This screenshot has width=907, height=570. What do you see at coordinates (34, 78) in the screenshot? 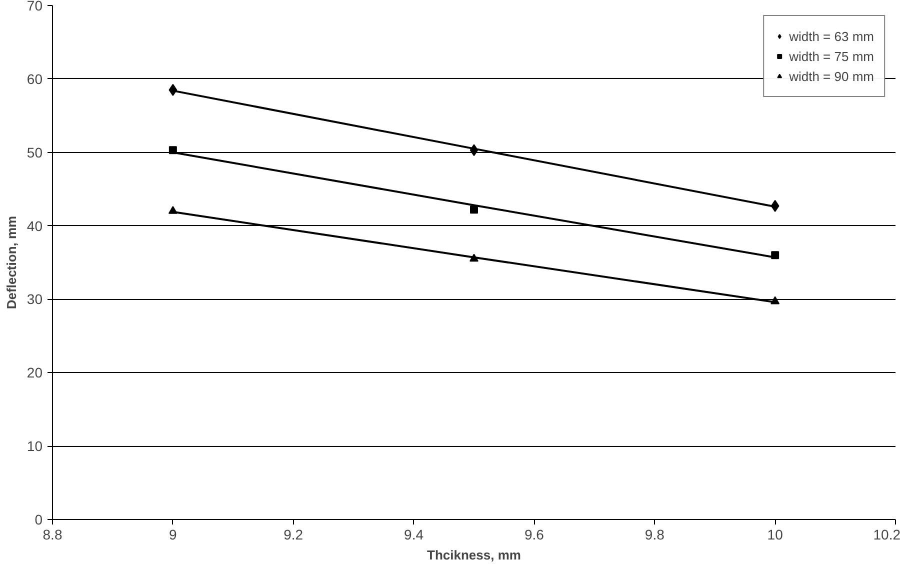
I see `y-tick-label: 60` at bounding box center [34, 78].